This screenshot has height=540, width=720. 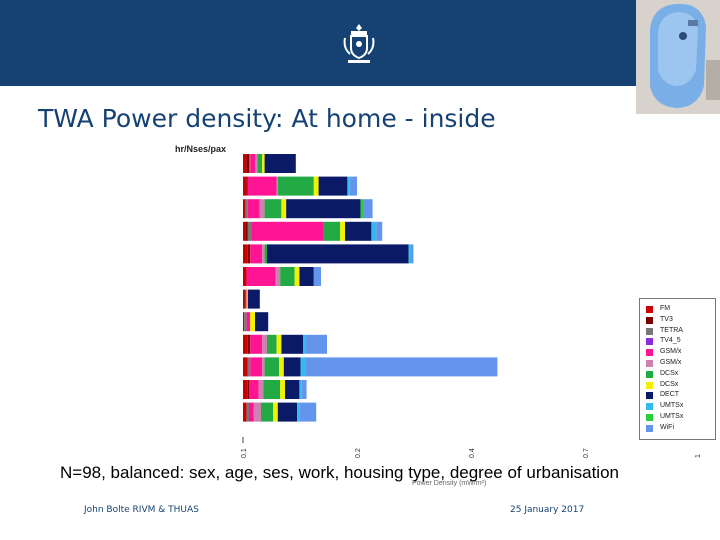 I want to click on legend-label: GSM/x, so click(x=671, y=352).